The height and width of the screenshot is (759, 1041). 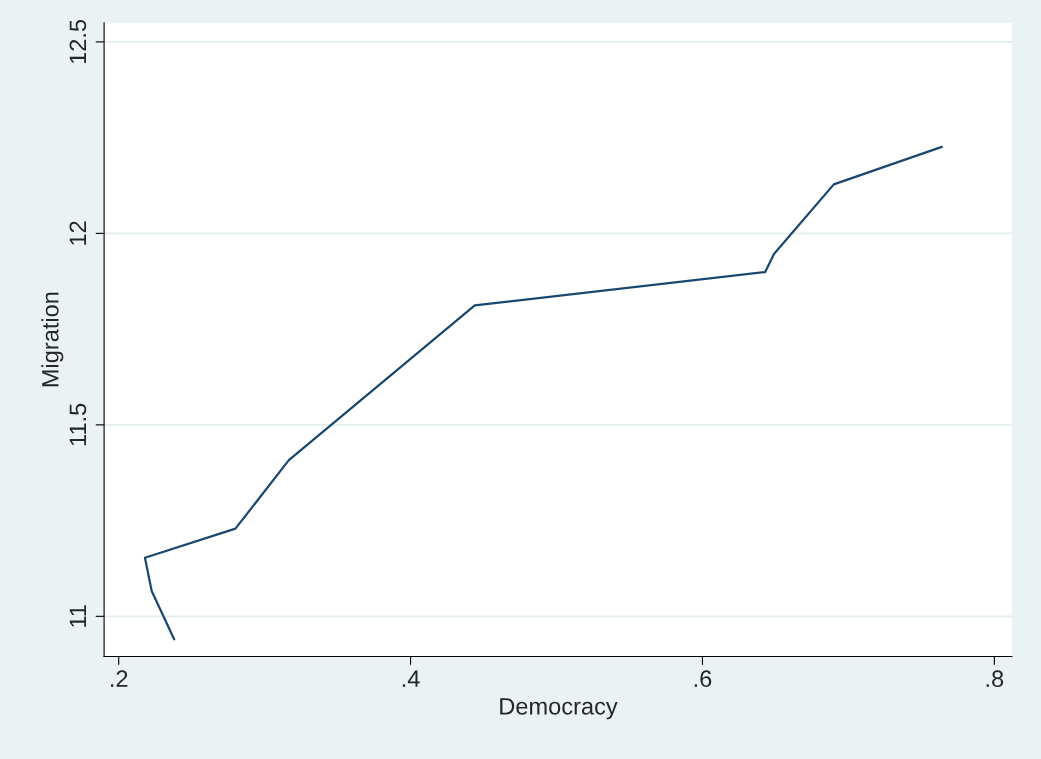 I want to click on x-tick-label: .2, so click(x=119, y=678).